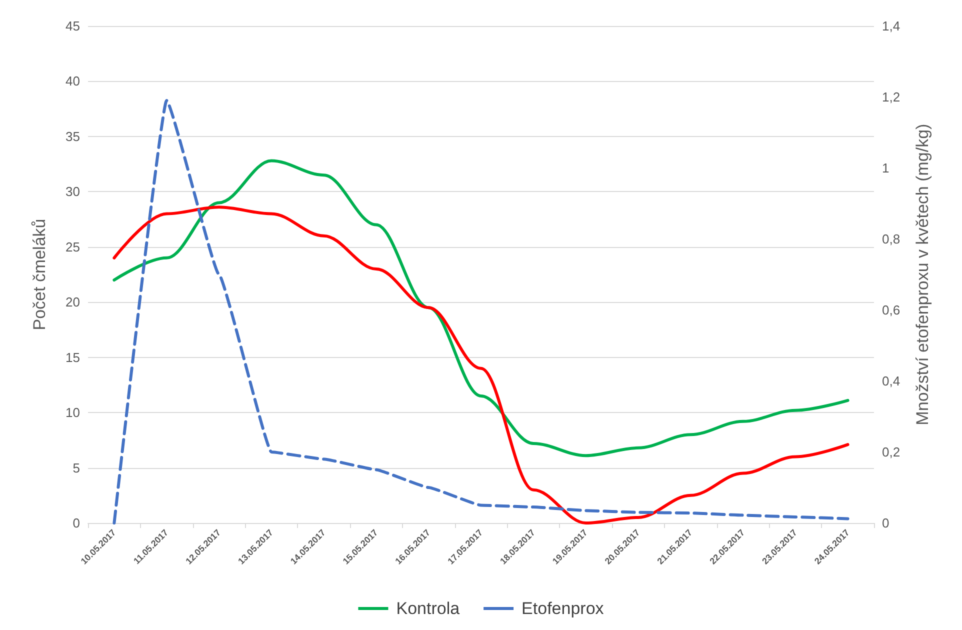  Describe the element at coordinates (922, 275) in the screenshot. I see `y2-axis-title: Množství etofenproxu v květech (mg/kg)` at that location.